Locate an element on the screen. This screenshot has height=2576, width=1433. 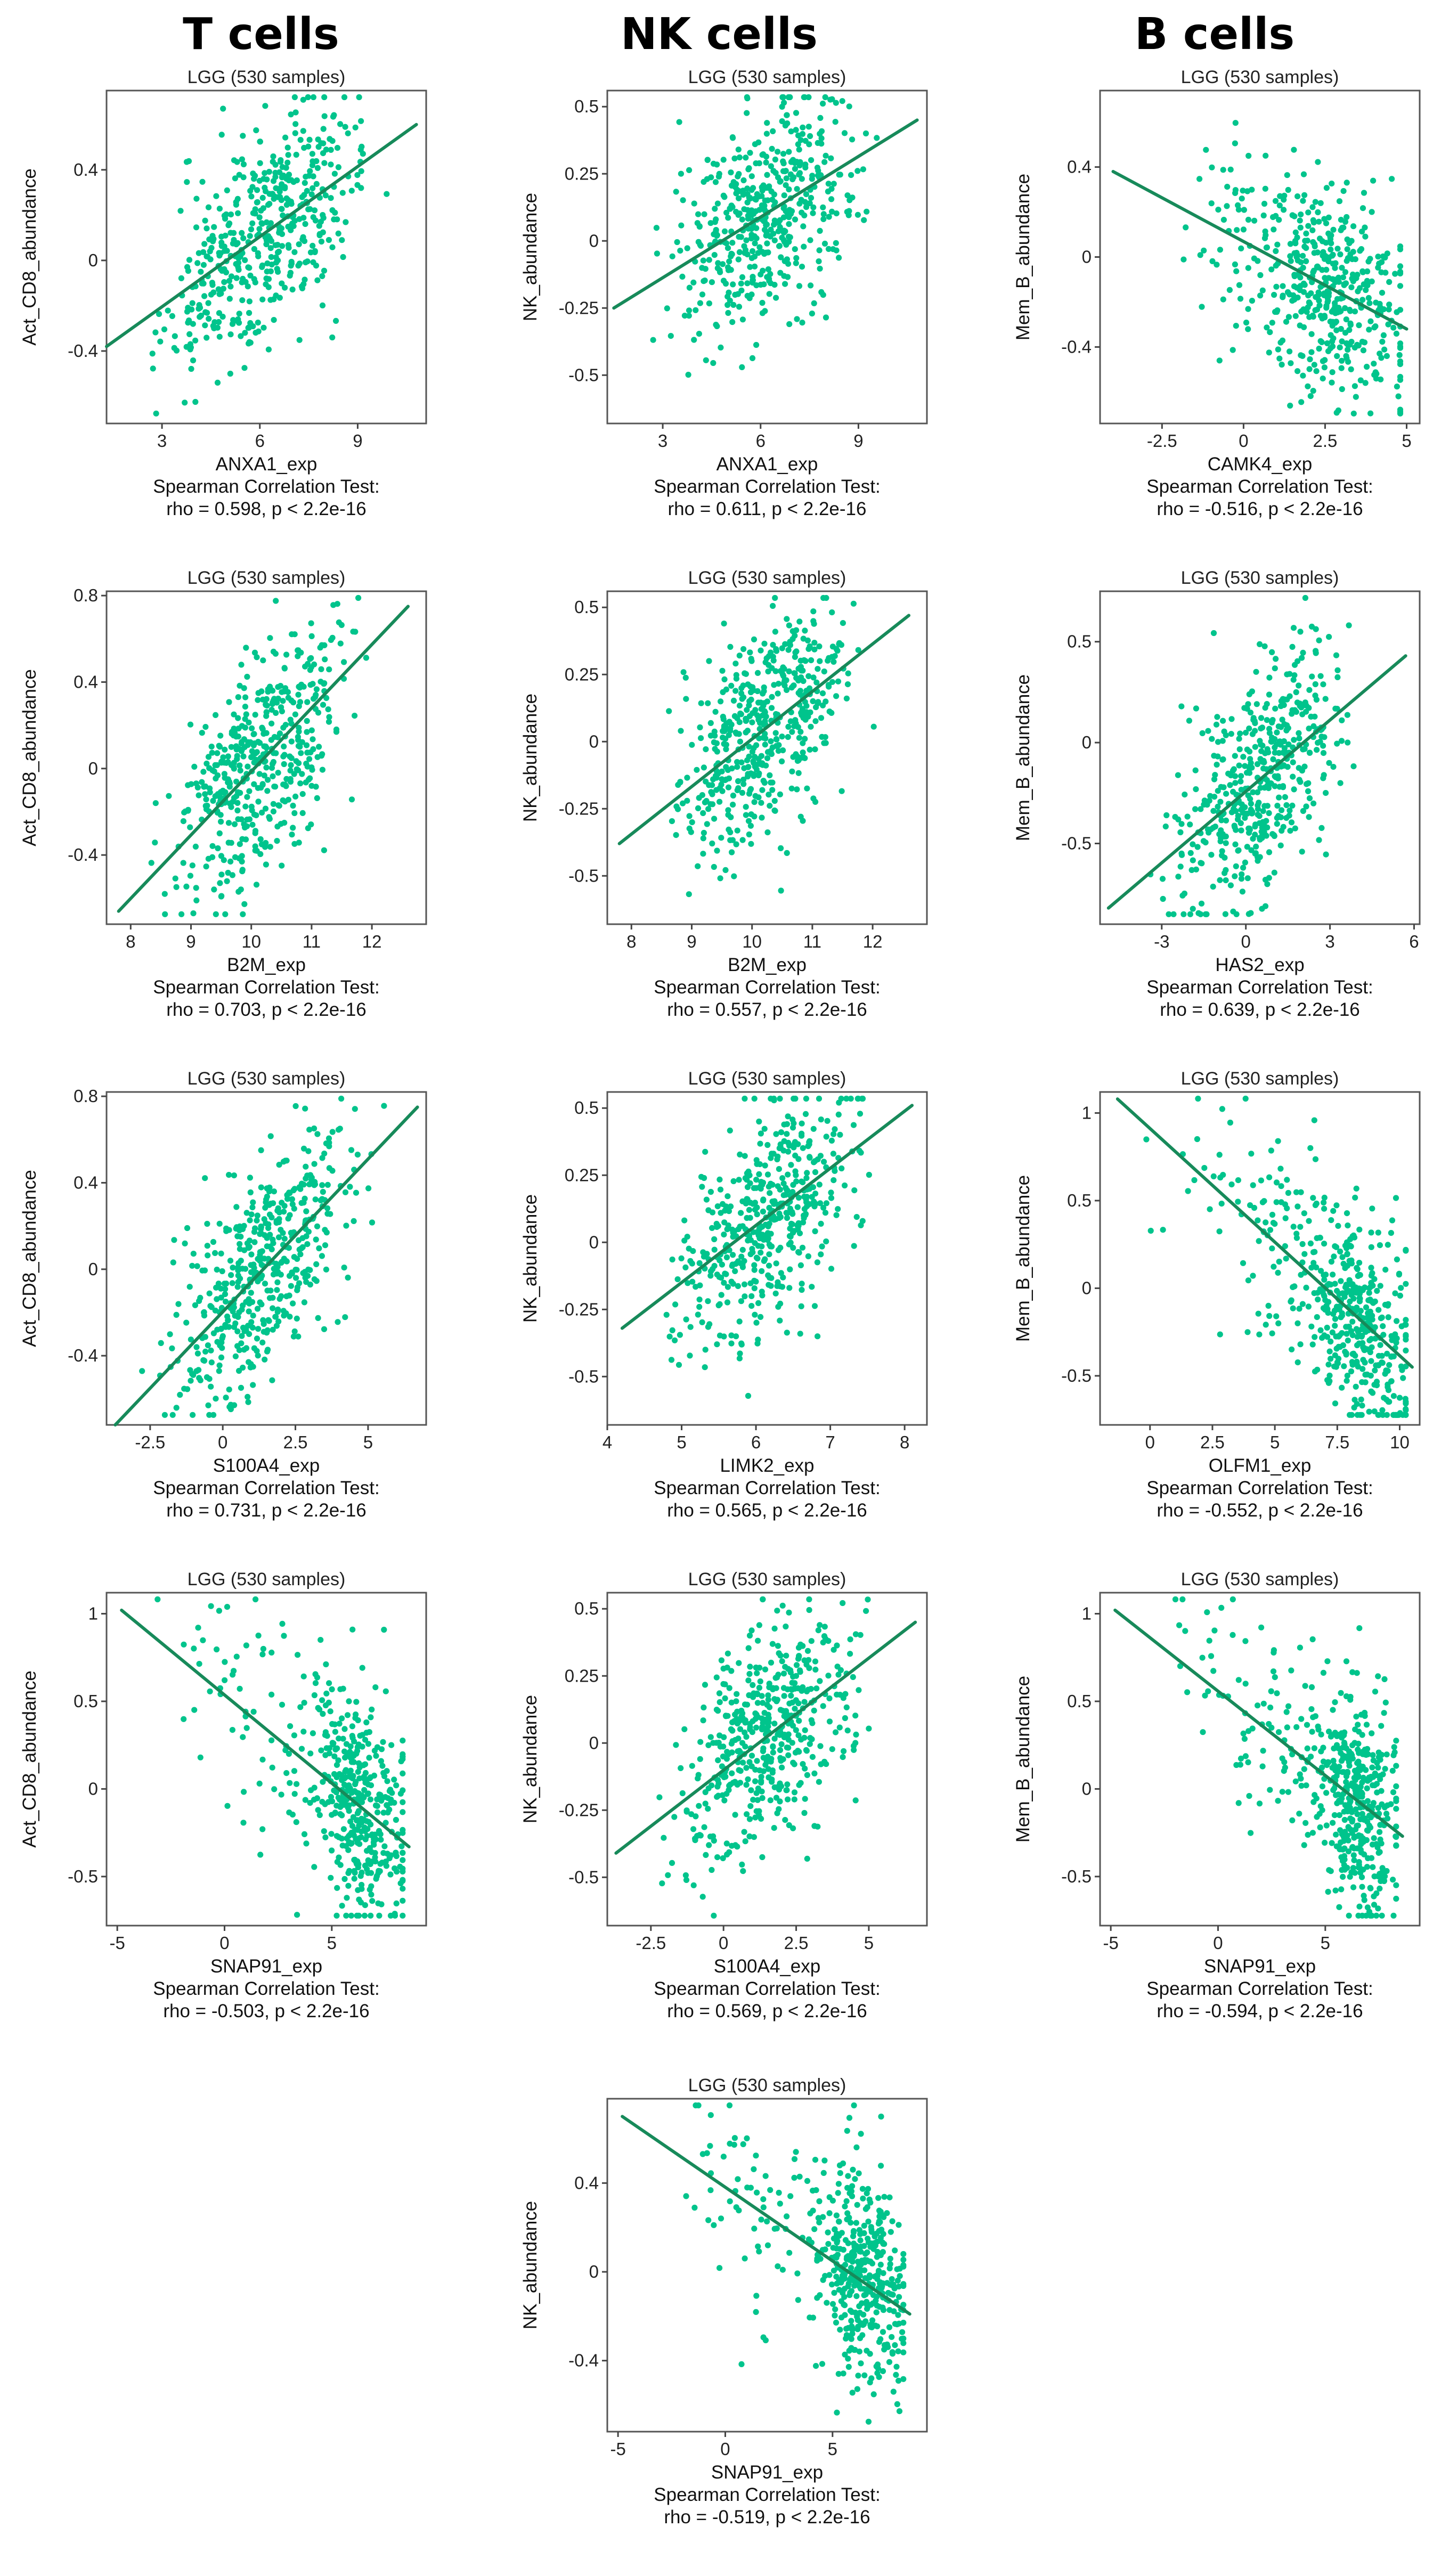
stat-result: rho = 0.598, p < 2.2e-16 is located at coordinates (266, 509).